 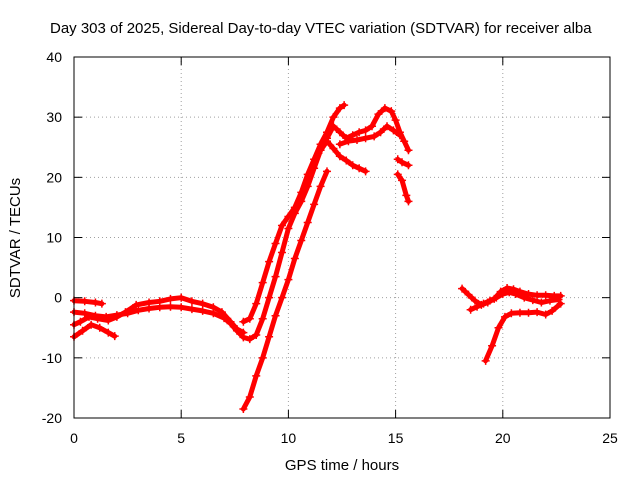 What do you see at coordinates (74, 438) in the screenshot?
I see `x-tick-label: 0` at bounding box center [74, 438].